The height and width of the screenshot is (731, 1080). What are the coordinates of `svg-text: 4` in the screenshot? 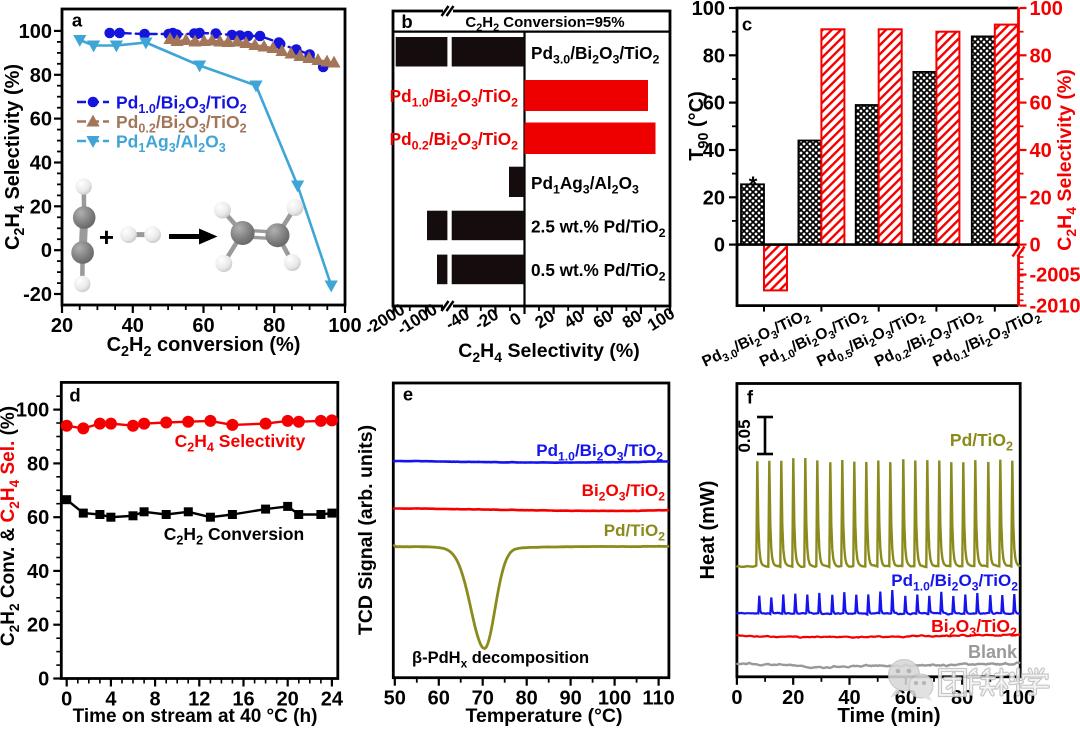 It's located at (111, 700).